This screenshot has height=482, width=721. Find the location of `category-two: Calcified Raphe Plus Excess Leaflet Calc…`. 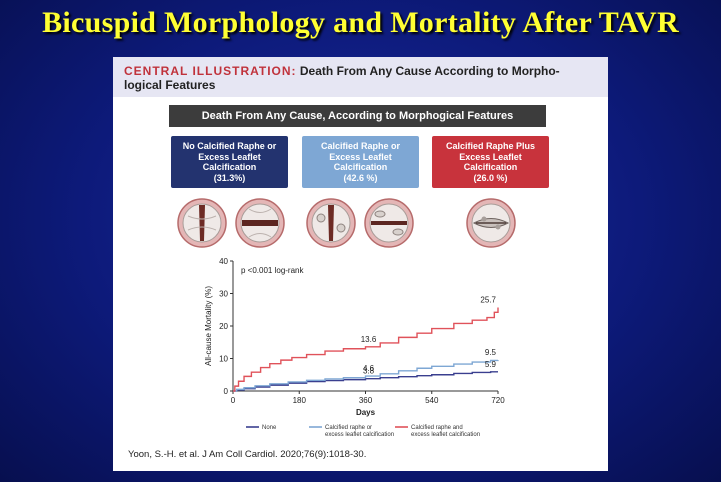

category-two: Calcified Raphe Plus Excess Leaflet Calc… is located at coordinates (490, 162).